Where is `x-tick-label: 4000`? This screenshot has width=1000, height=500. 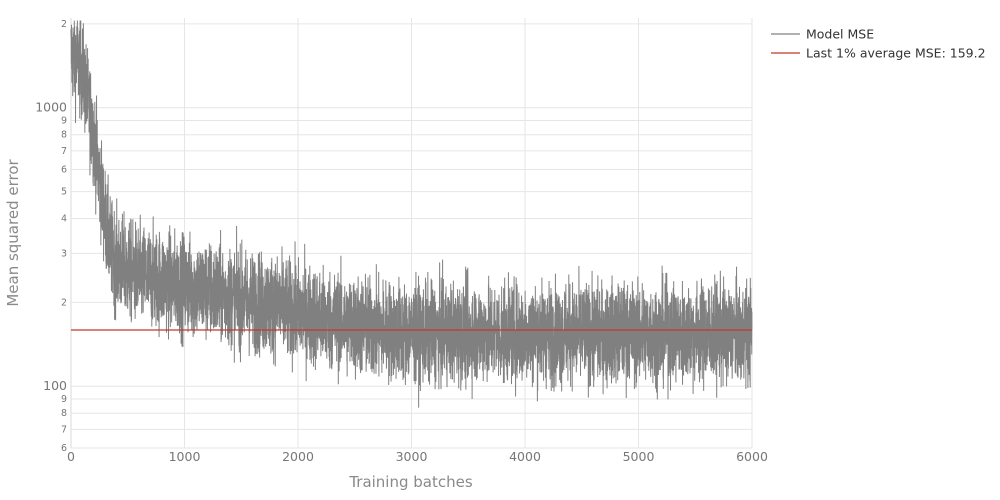
x-tick-label: 4000 is located at coordinates (525, 456).